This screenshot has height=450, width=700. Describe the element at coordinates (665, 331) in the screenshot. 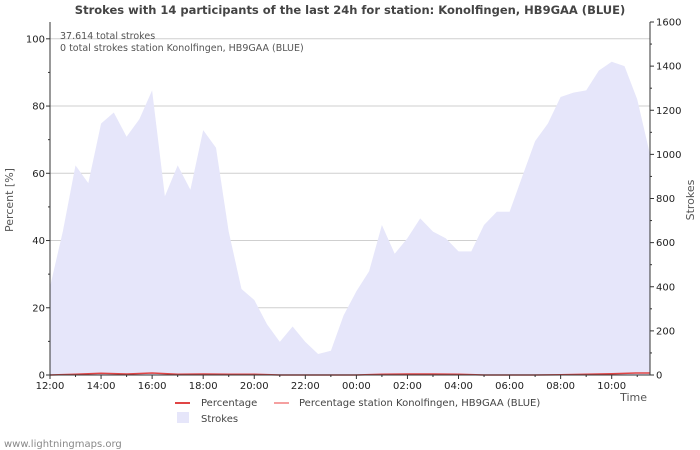

I see `y-right-tick-label: 200` at that location.